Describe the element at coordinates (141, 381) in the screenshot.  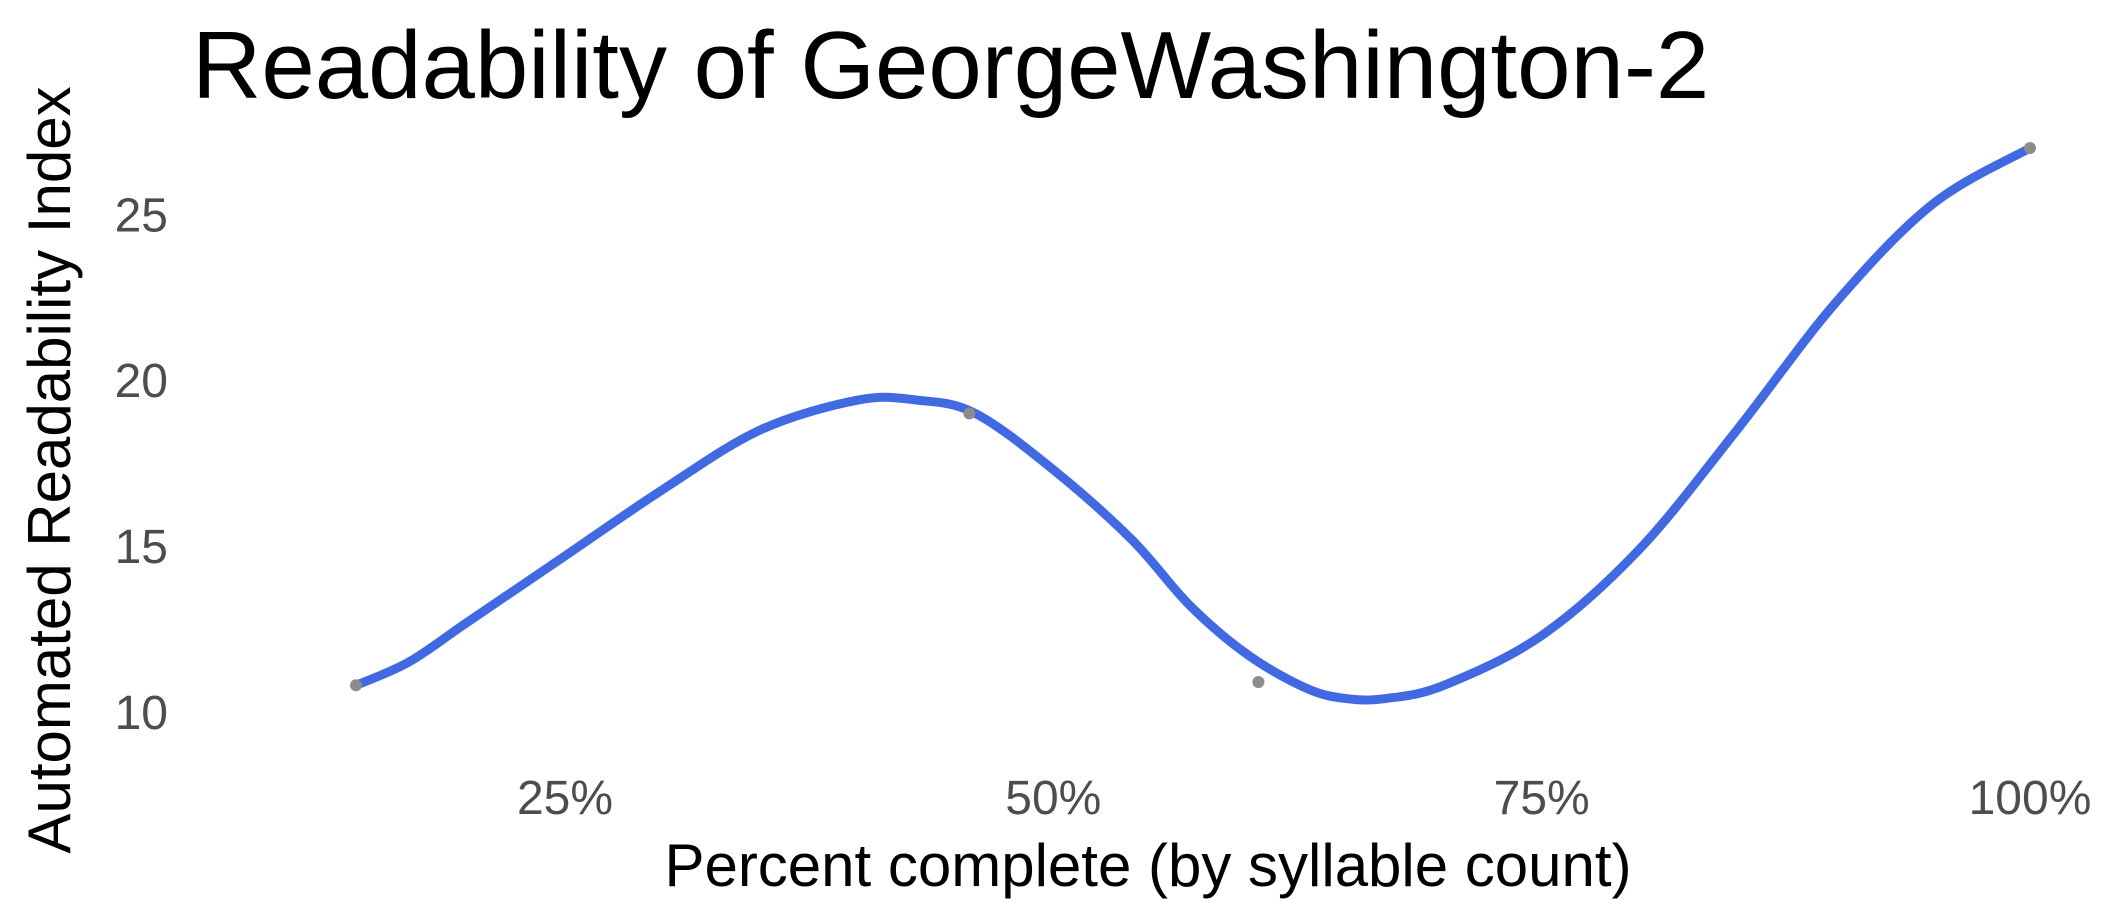
I see `y-tick-label: 20` at that location.